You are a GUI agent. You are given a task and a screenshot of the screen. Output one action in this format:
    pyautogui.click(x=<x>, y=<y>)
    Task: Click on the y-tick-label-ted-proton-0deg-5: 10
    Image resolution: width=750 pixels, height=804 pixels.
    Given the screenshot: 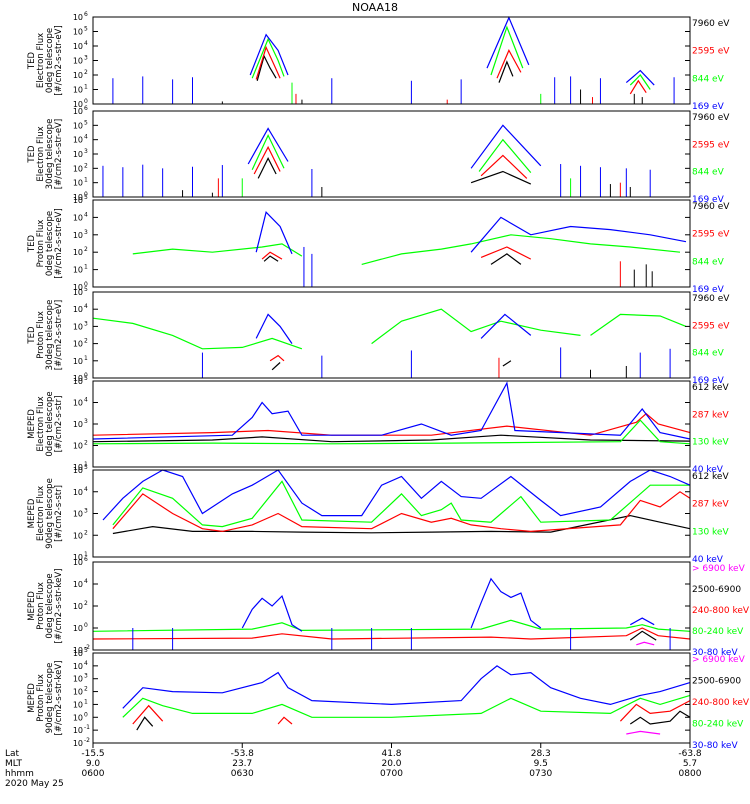 What is the action you would take?
    pyautogui.click(x=78, y=200)
    